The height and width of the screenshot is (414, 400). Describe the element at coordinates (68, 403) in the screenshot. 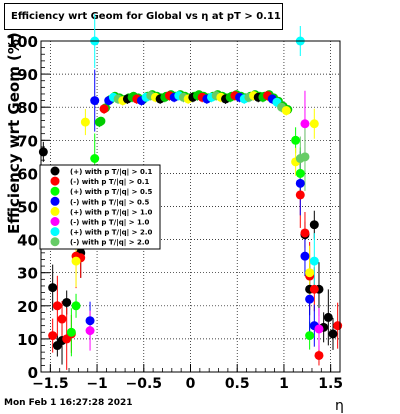

I see `timestamp: Mon Feb 1 16:27:28 2021` at that location.